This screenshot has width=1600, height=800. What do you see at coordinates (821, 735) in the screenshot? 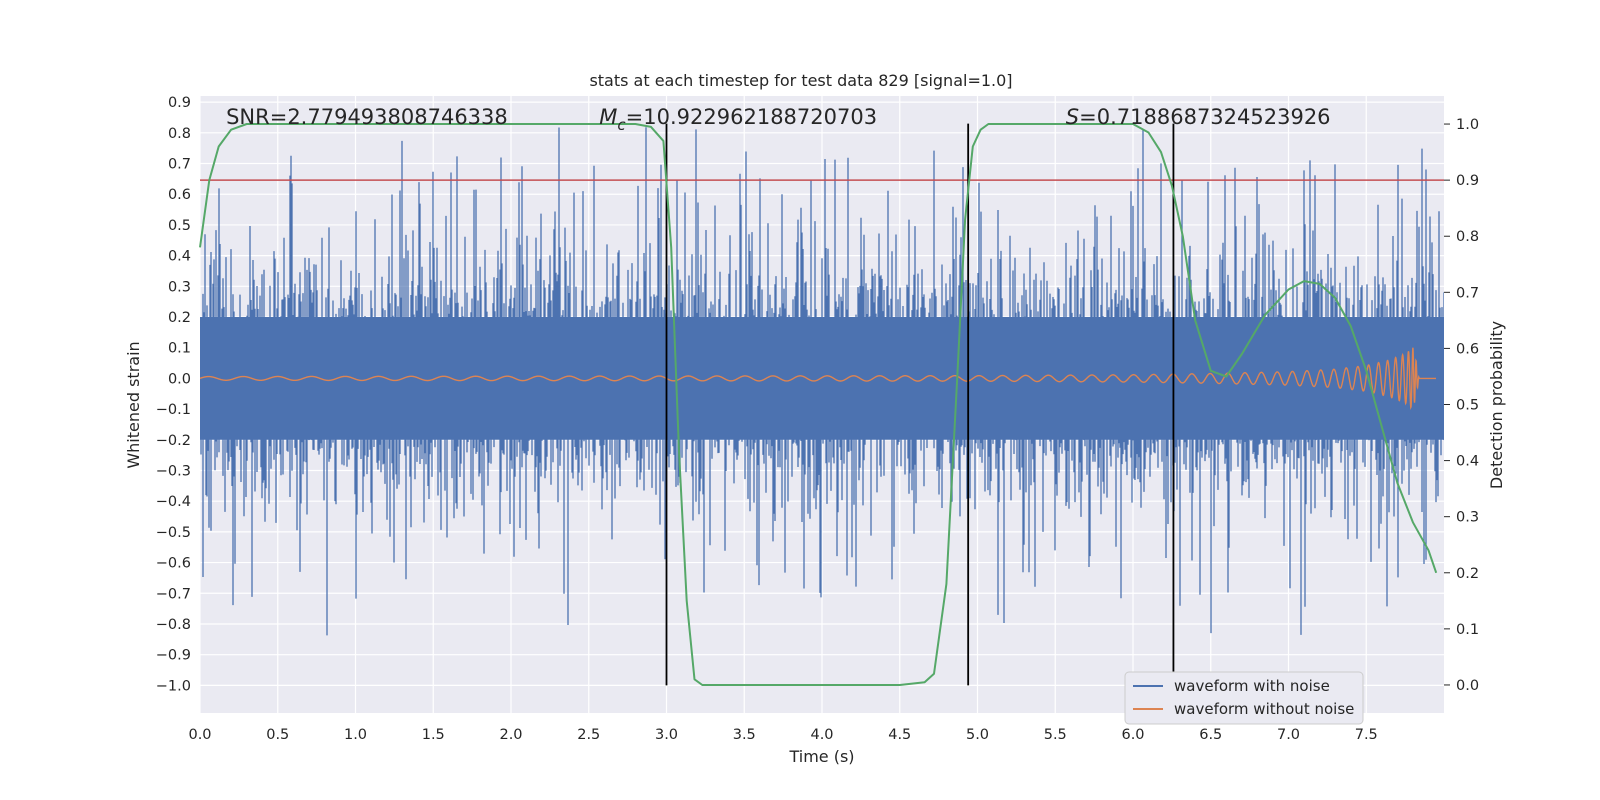
I see `x-tick-label: 4.0` at bounding box center [821, 735].